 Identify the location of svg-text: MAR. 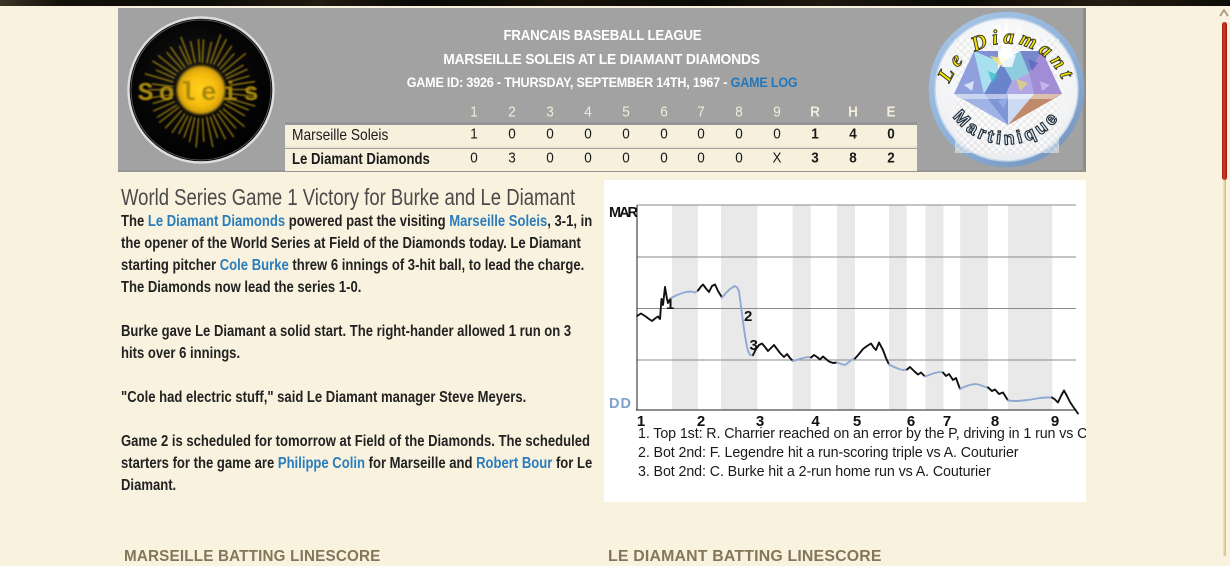
(624, 213).